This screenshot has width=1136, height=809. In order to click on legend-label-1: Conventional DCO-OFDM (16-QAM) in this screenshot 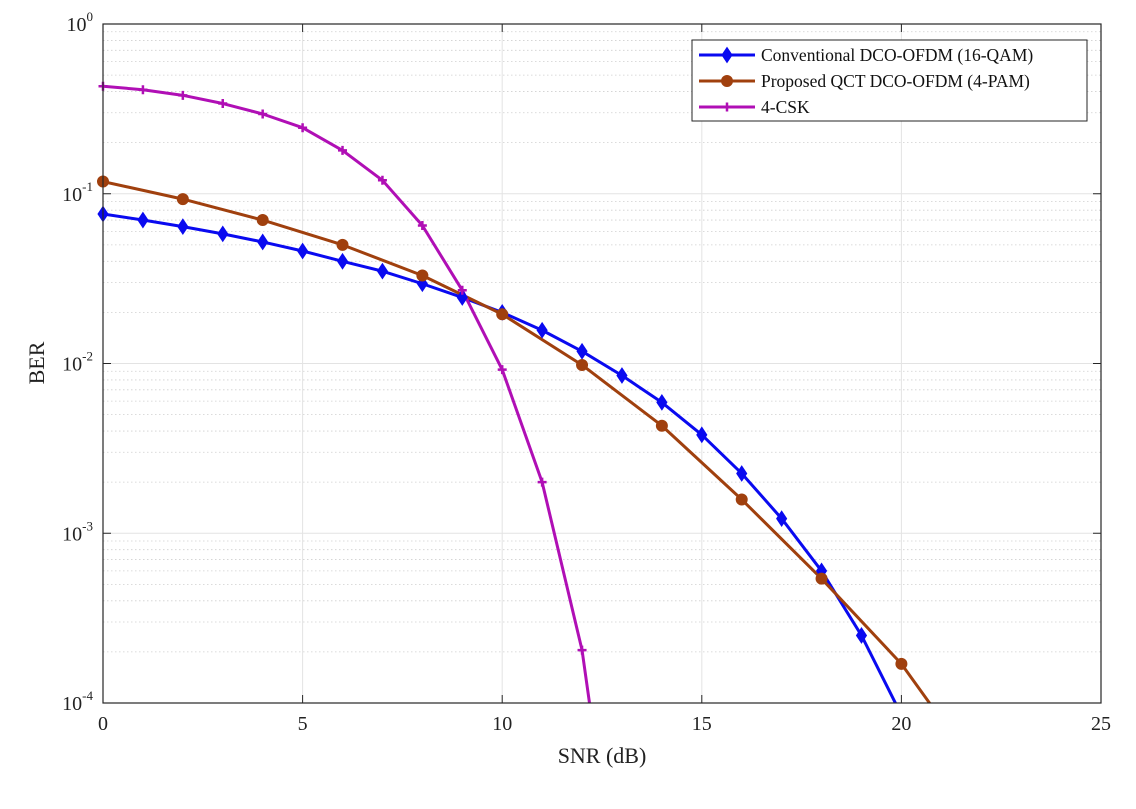, I will do `click(897, 55)`.